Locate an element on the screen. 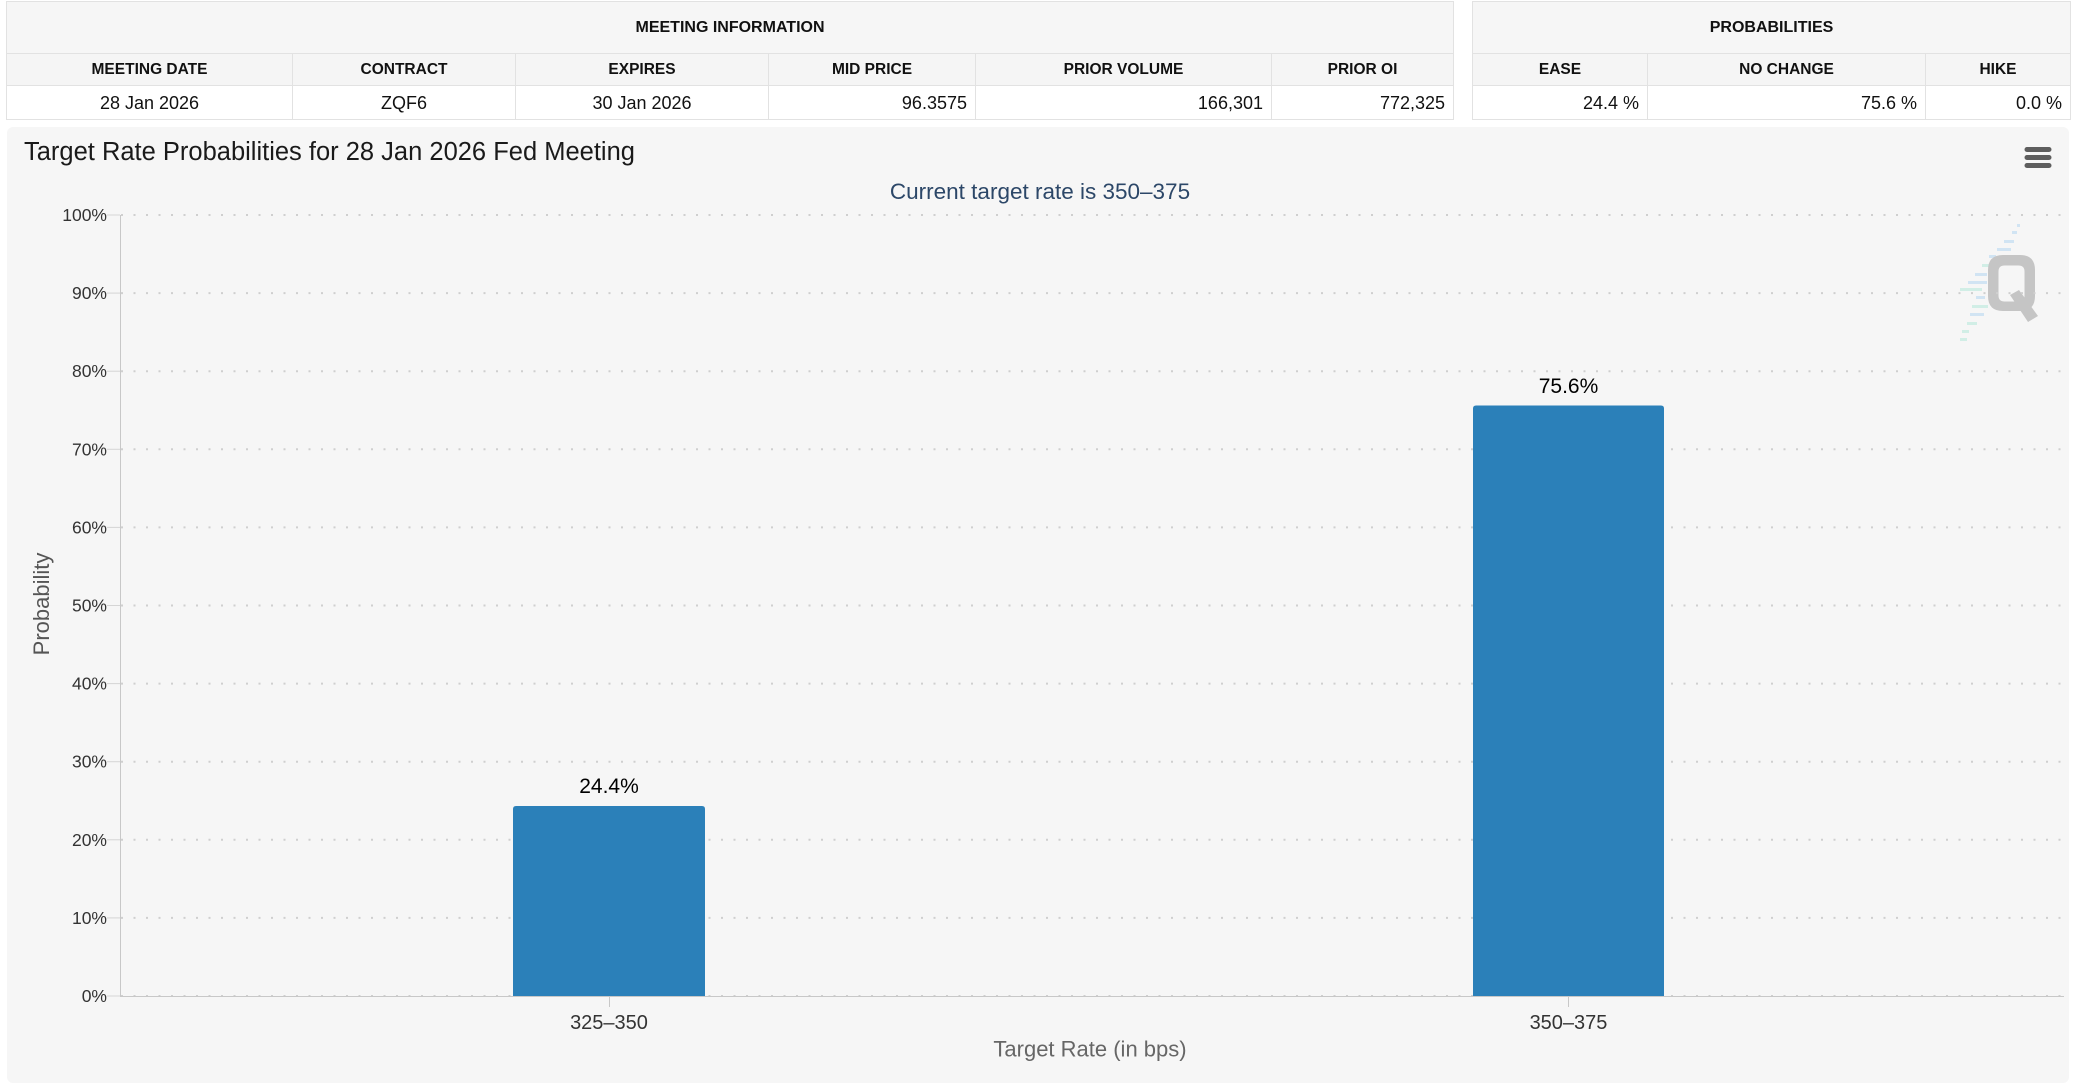 The height and width of the screenshot is (1088, 2074). svg-text: 70% is located at coordinates (89, 449).